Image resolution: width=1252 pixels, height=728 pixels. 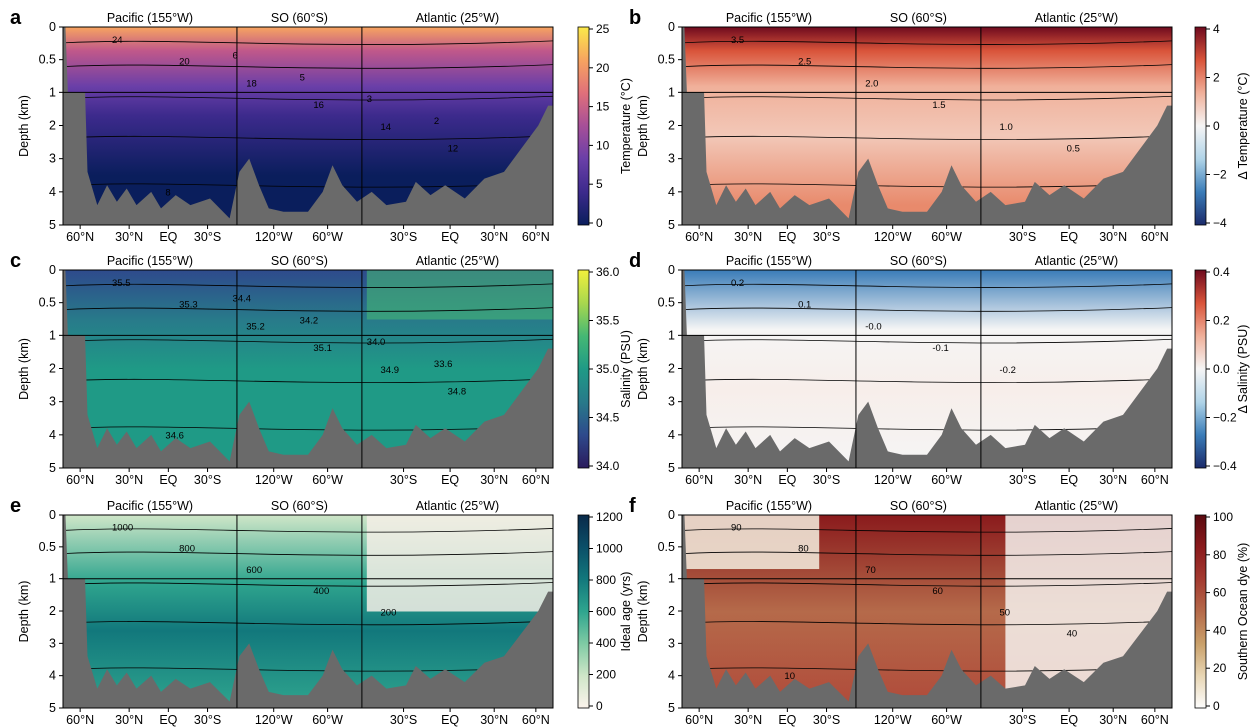 What do you see at coordinates (299, 261) in the screenshot?
I see `section-title: SO (60°S)` at bounding box center [299, 261].